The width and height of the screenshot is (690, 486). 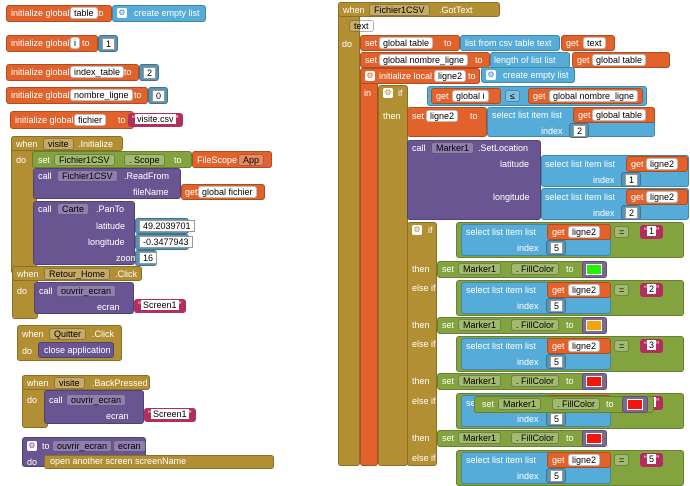 What do you see at coordinates (422, 344) in the screenshot?
I see `color-if-spine` at bounding box center [422, 344].